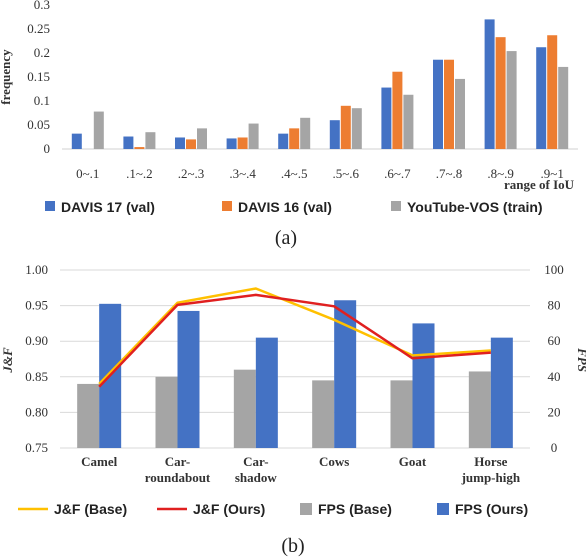 This screenshot has height=560, width=586. I want to click on x-tick-label: jump-high, so click(491, 477).